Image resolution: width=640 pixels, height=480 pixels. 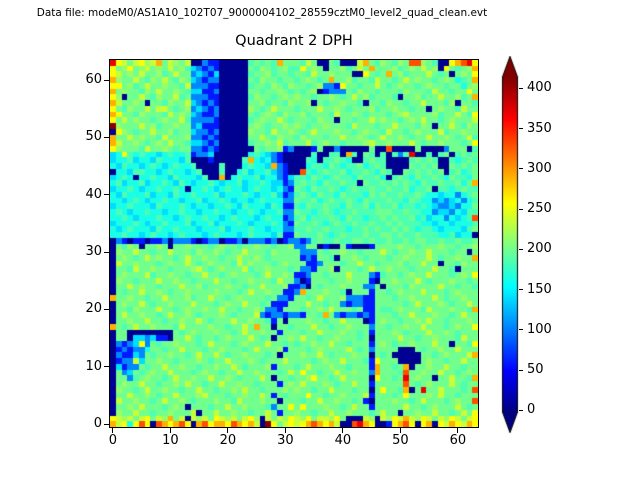 I want to click on y-axis-tick-label: 10, so click(x=93, y=366).